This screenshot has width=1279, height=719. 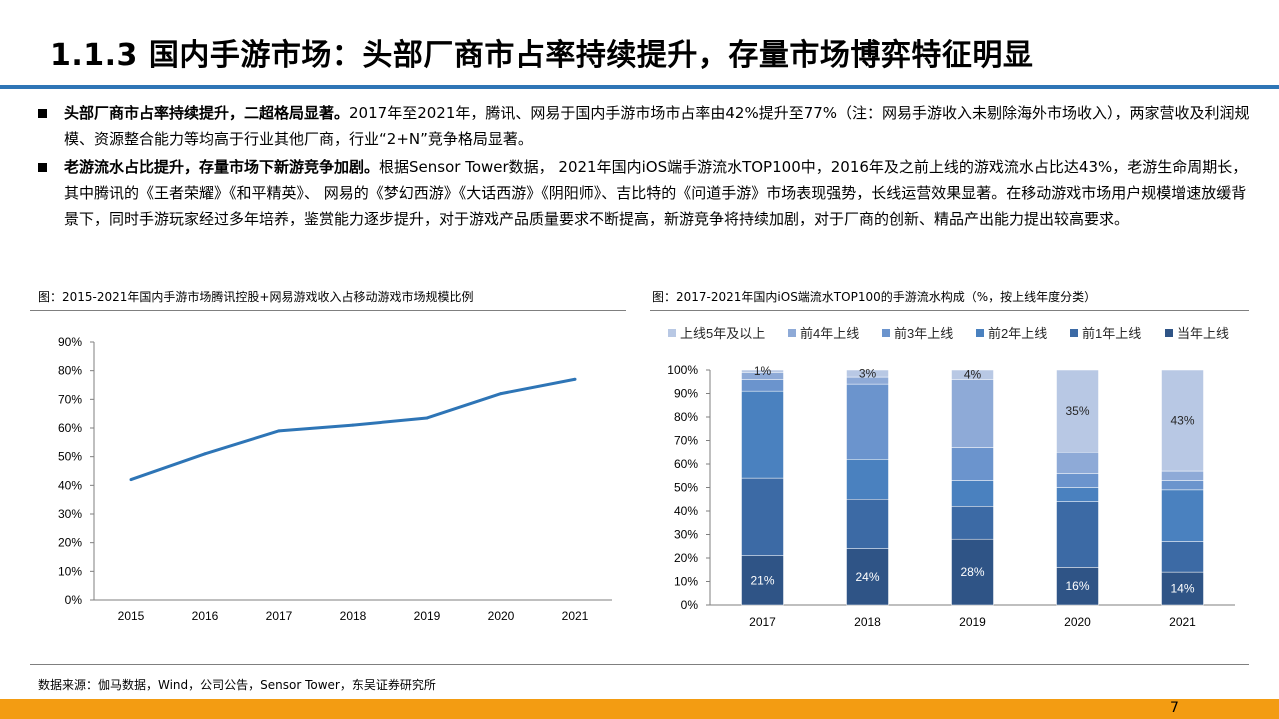 I want to click on line-chart-caption-rule, so click(x=328, y=310).